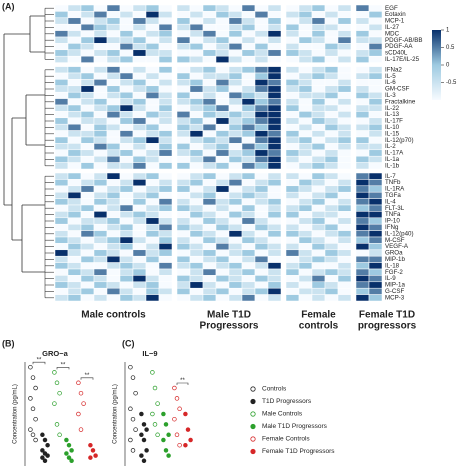 This screenshot has width=474, height=470. I want to click on row-label: Eotaxin, so click(395, 14).